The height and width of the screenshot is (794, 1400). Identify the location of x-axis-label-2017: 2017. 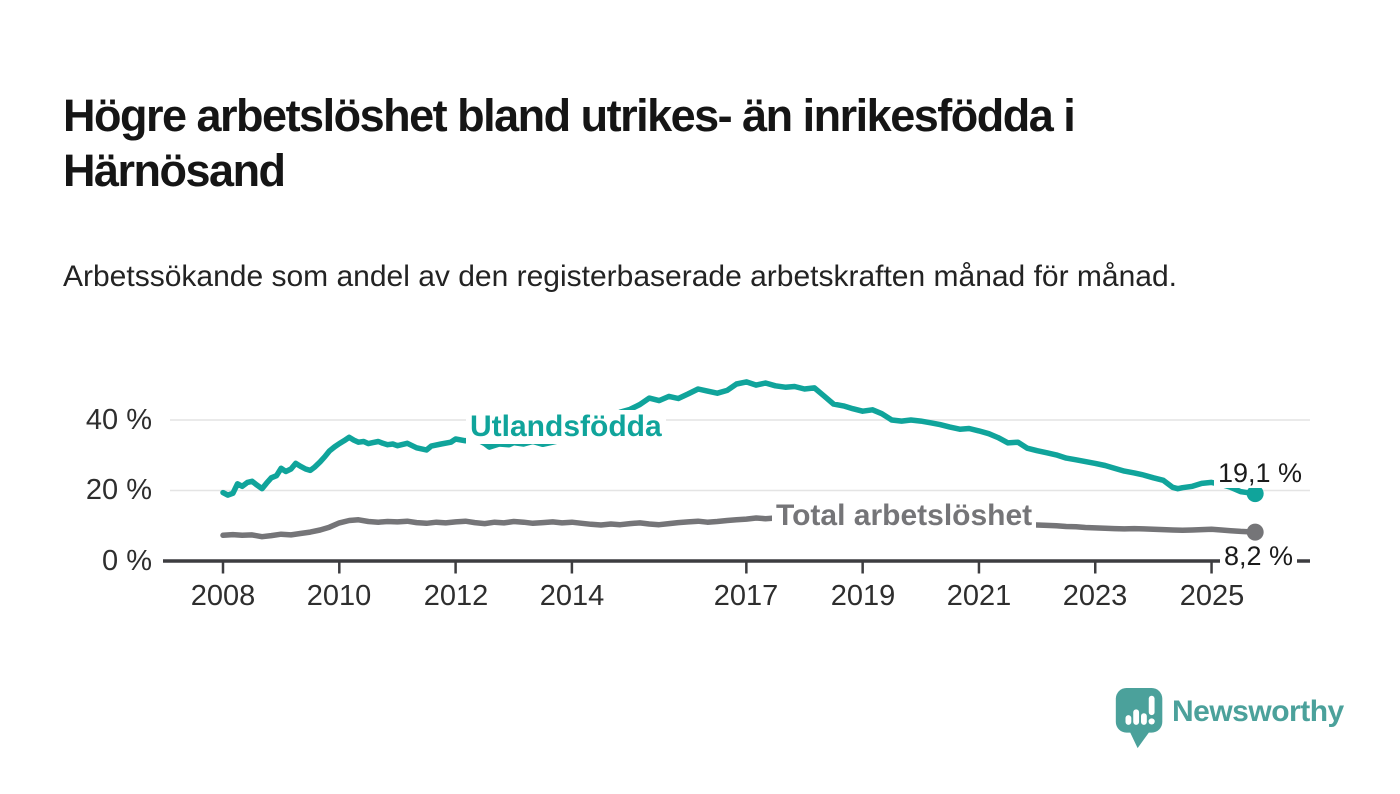
(746, 596).